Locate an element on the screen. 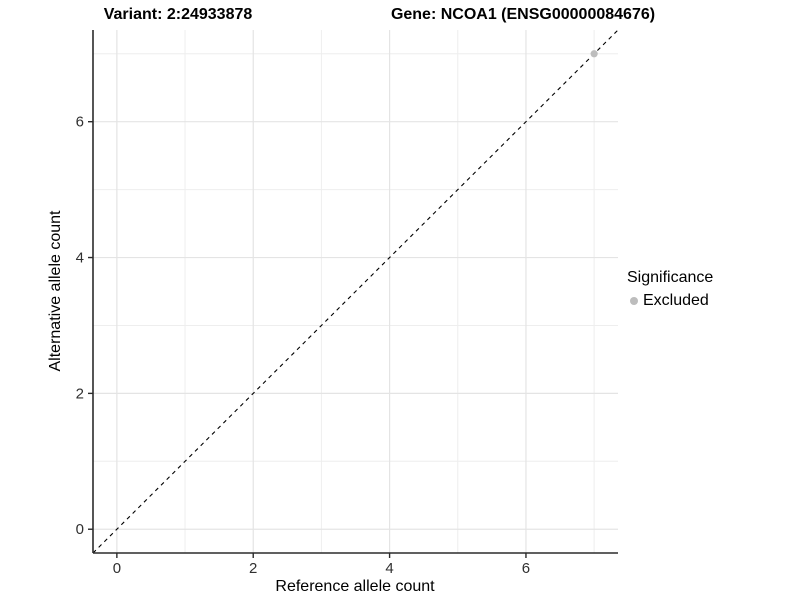  x-tick-label: 0 is located at coordinates (117, 568).